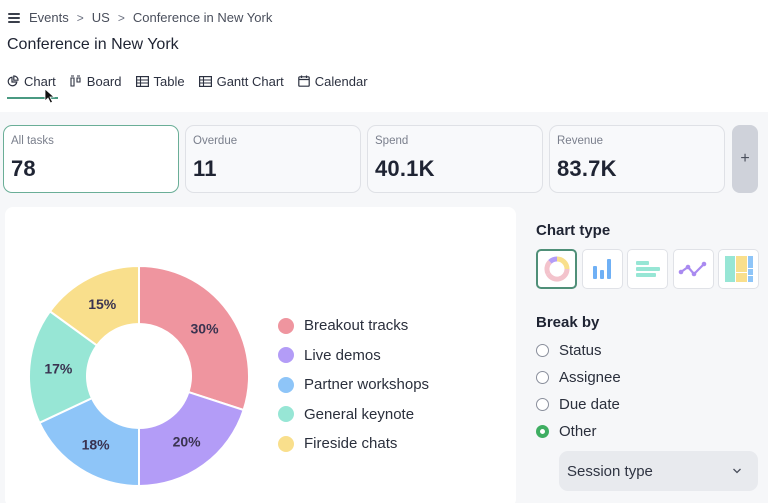 The width and height of the screenshot is (768, 503). I want to click on slice-label: 20%, so click(187, 442).